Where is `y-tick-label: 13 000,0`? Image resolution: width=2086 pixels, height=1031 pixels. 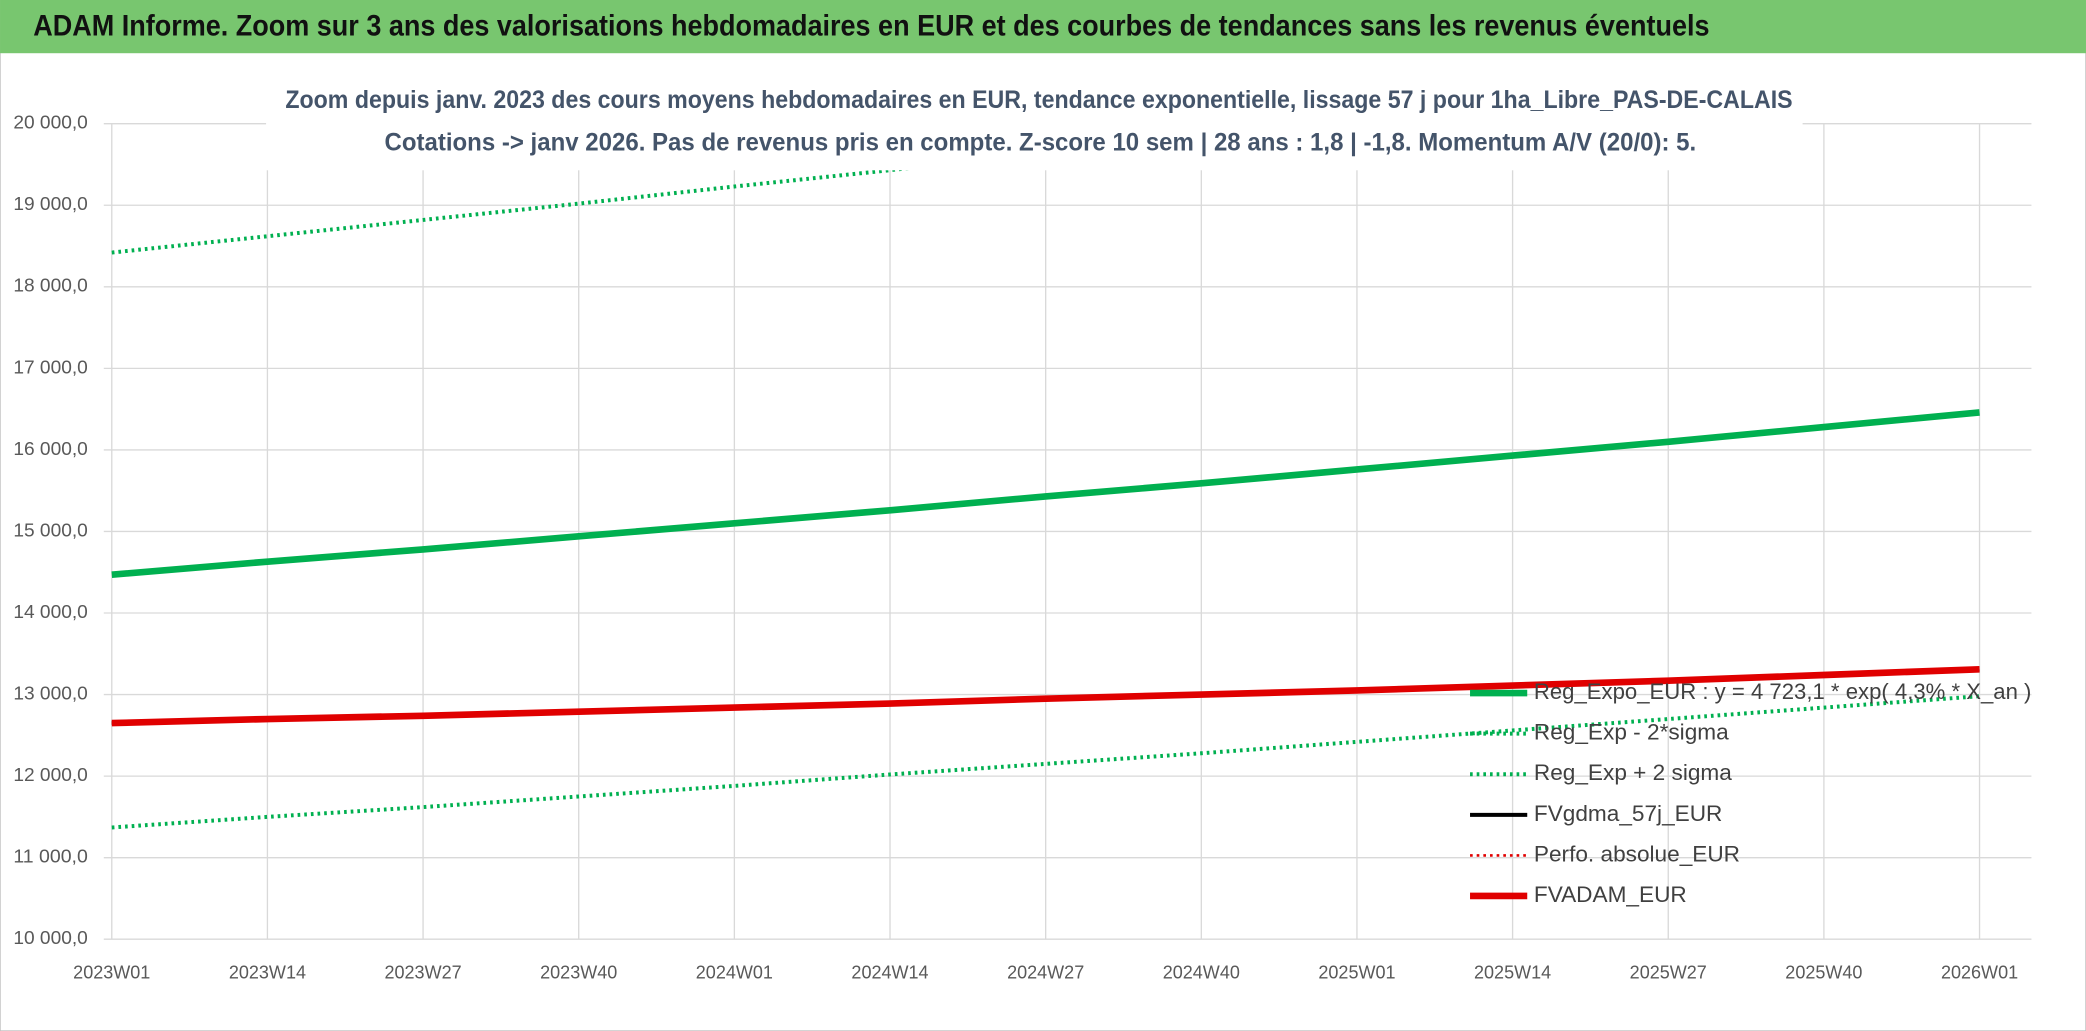 y-tick-label: 13 000,0 is located at coordinates (50, 692).